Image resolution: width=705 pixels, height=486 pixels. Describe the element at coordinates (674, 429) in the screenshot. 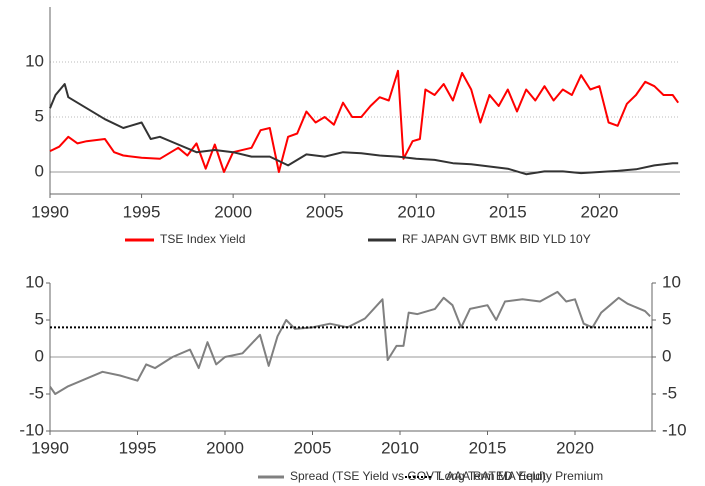

I see `y2-tick-label: -10` at that location.